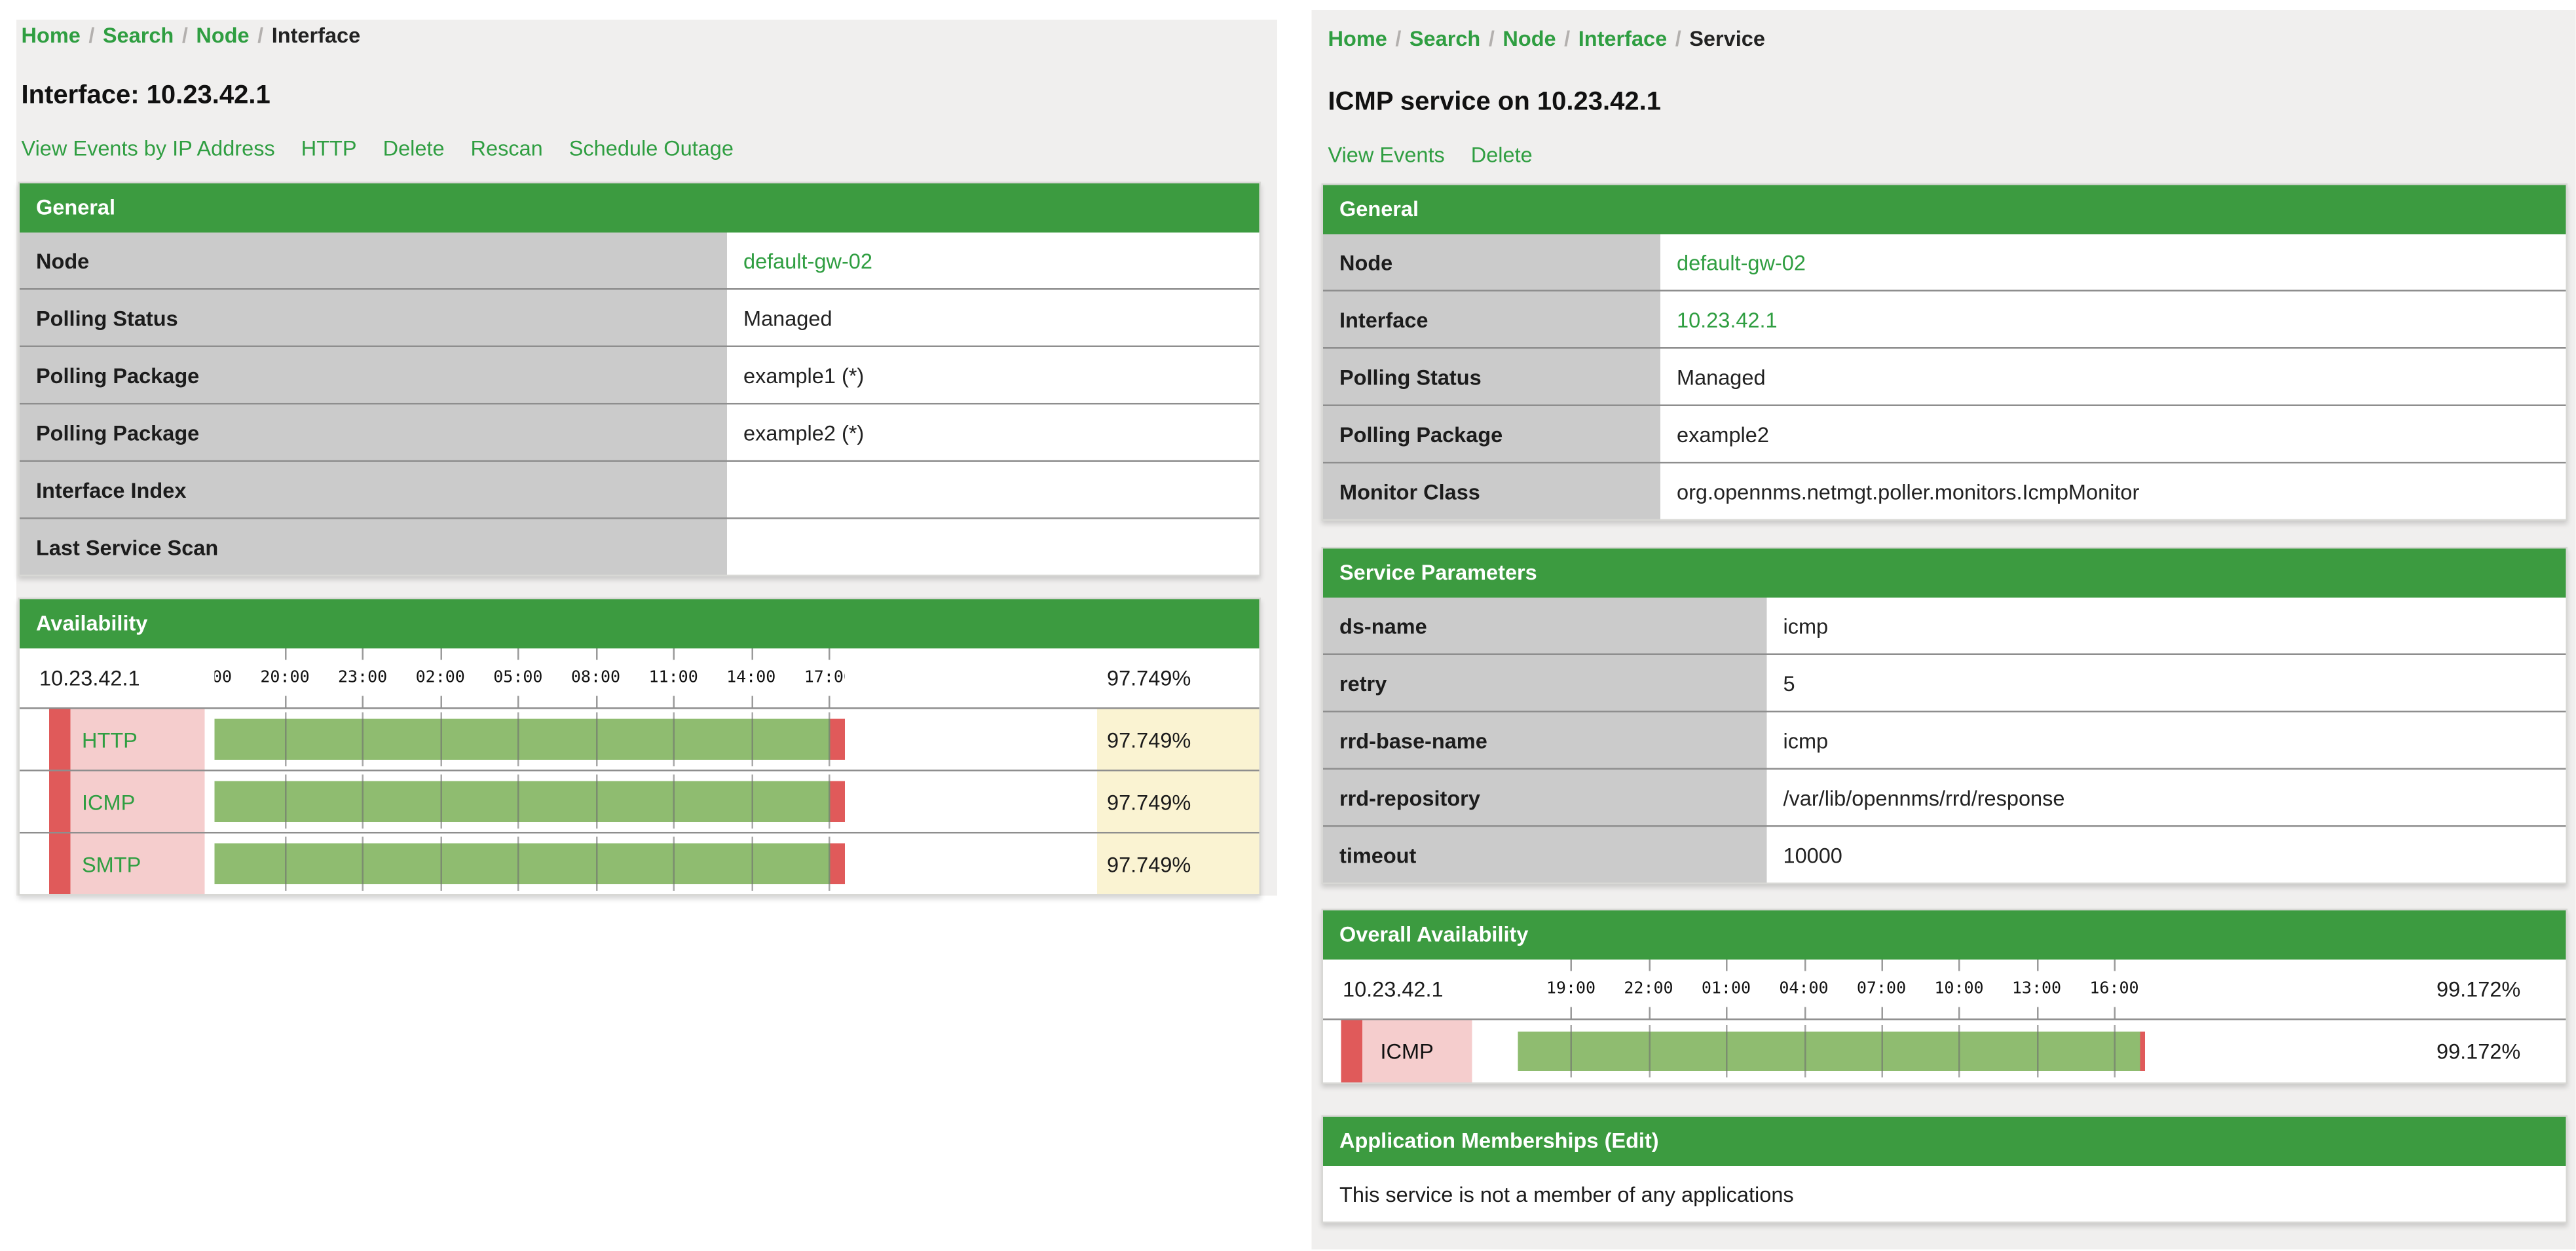  Describe the element at coordinates (1494, 102) in the screenshot. I see `page-title: ICMP service on 10.23.42.1` at that location.